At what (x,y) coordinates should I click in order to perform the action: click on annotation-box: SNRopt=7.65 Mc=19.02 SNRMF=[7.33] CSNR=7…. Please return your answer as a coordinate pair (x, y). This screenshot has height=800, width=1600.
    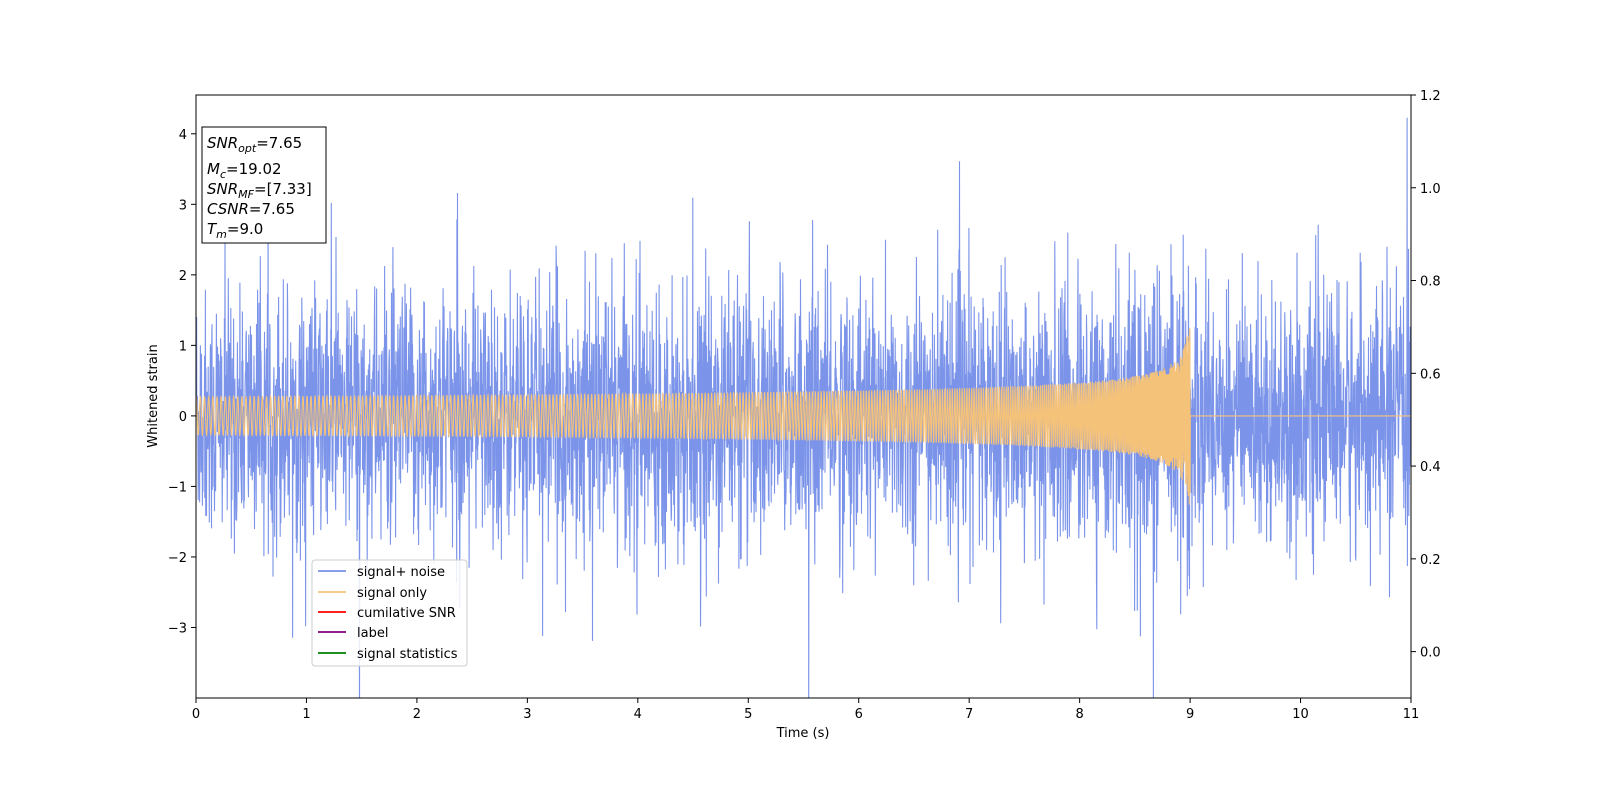
    Looking at the image, I should click on (264, 185).